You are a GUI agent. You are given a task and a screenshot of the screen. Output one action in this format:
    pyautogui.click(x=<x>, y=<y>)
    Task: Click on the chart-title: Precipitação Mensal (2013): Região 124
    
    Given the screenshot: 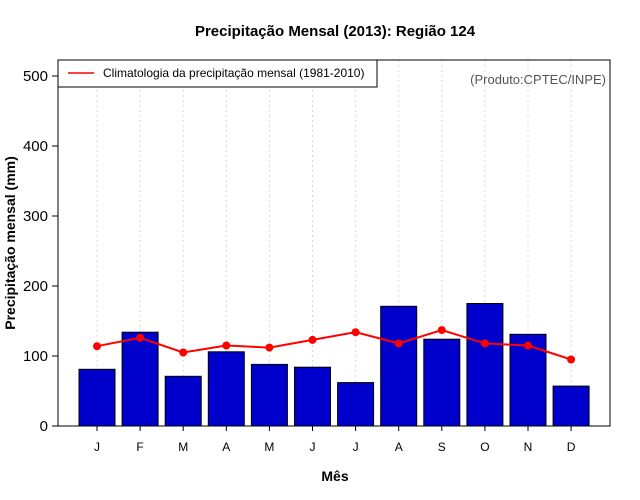 What is the action you would take?
    pyautogui.click(x=335, y=31)
    